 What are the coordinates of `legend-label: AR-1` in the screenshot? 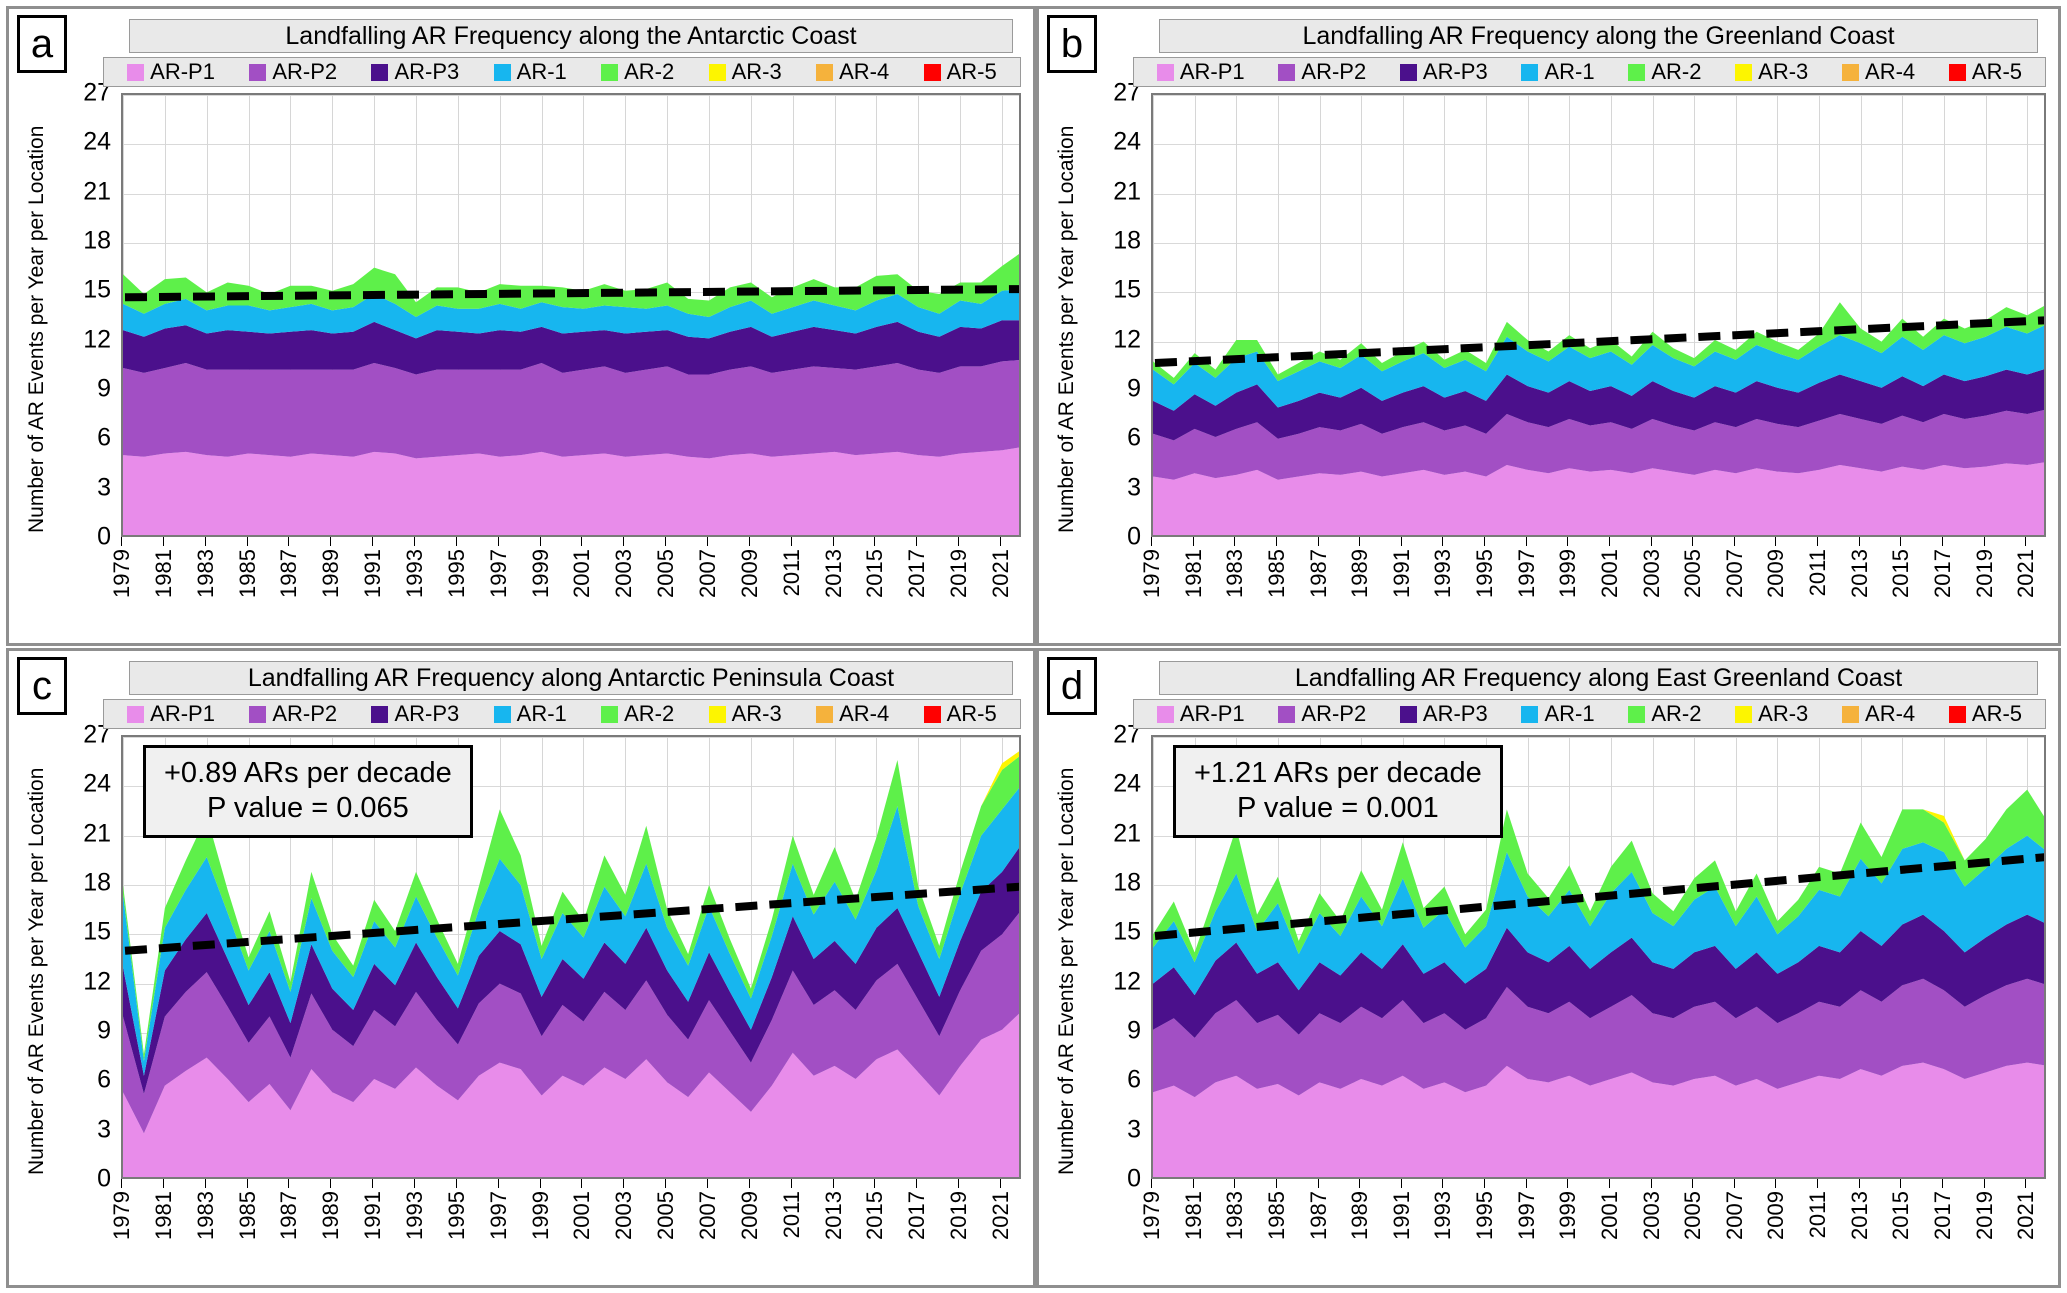 It's located at (541, 71).